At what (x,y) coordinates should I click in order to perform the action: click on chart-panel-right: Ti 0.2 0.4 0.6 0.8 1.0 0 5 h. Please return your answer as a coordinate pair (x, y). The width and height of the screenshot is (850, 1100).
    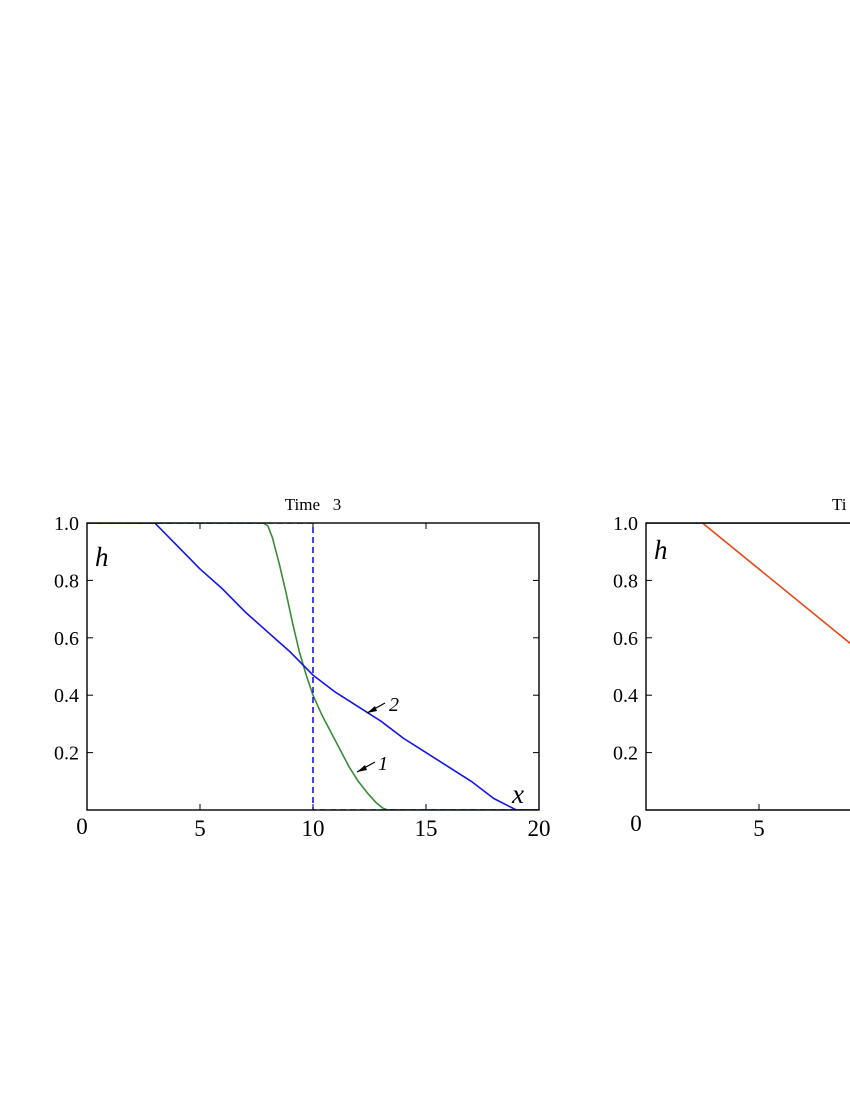
    Looking at the image, I should click on (731, 668).